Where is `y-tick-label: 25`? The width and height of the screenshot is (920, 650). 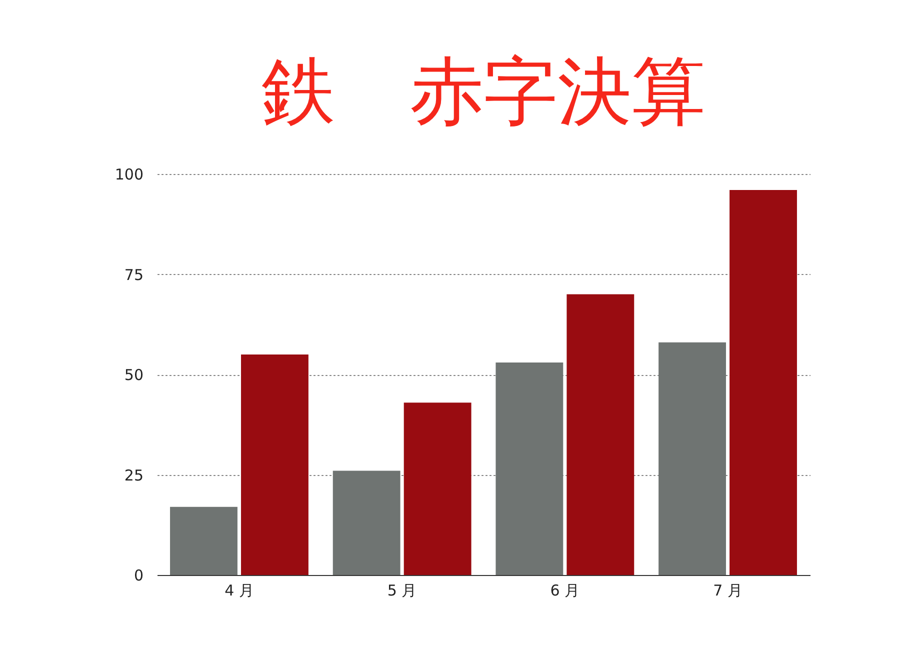
y-tick-label: 25 is located at coordinates (134, 475).